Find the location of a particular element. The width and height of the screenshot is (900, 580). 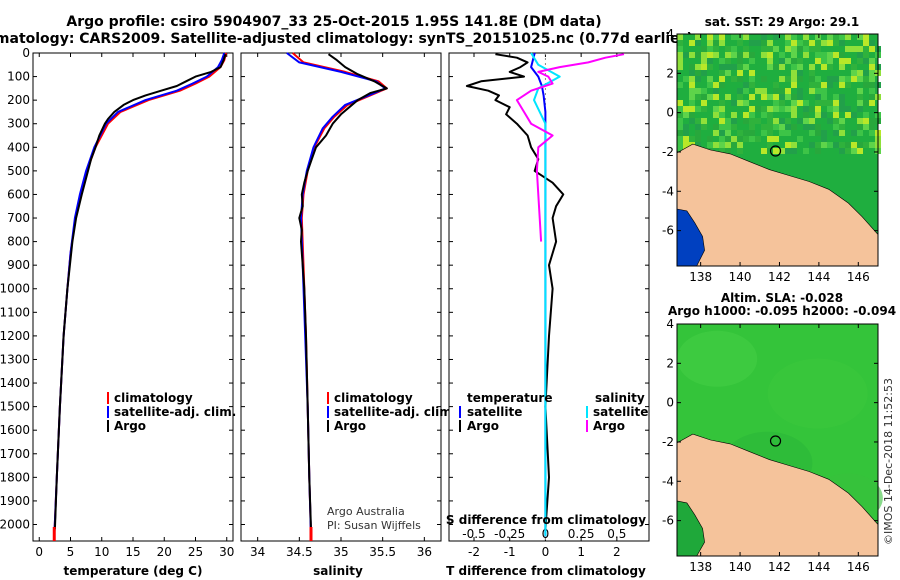

depth-tick-label: 700 is located at coordinates (18, 218).